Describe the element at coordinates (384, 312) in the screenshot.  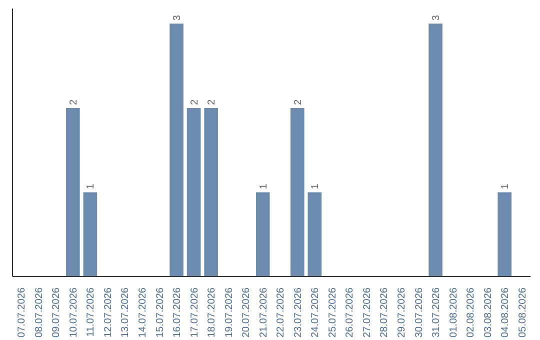
I see `x-tick-label: 28.07.2026` at that location.